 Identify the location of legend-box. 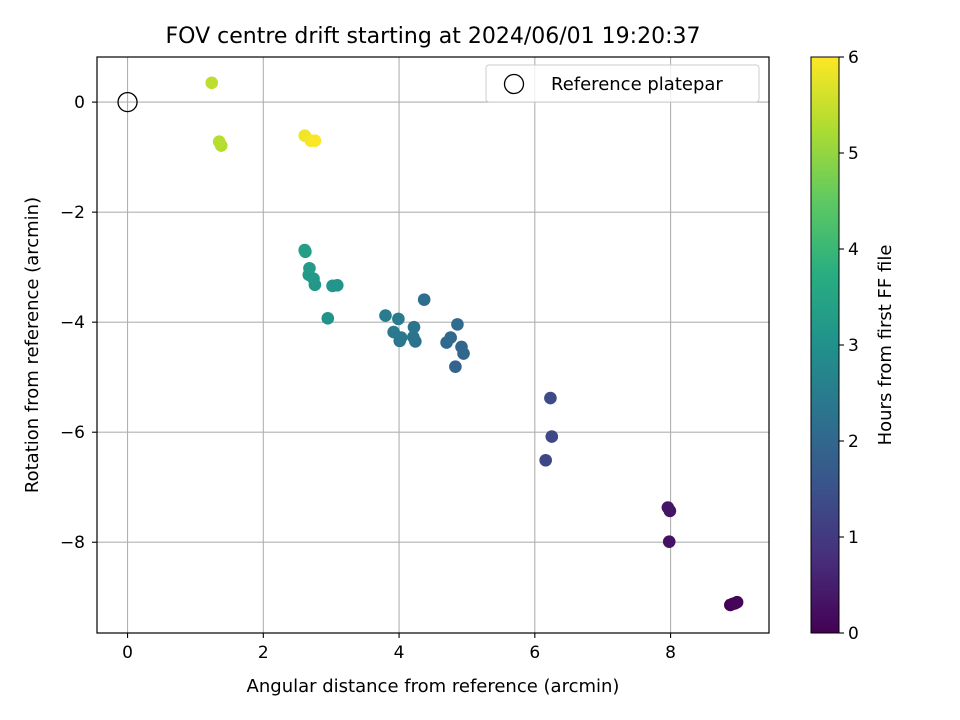
(622, 83).